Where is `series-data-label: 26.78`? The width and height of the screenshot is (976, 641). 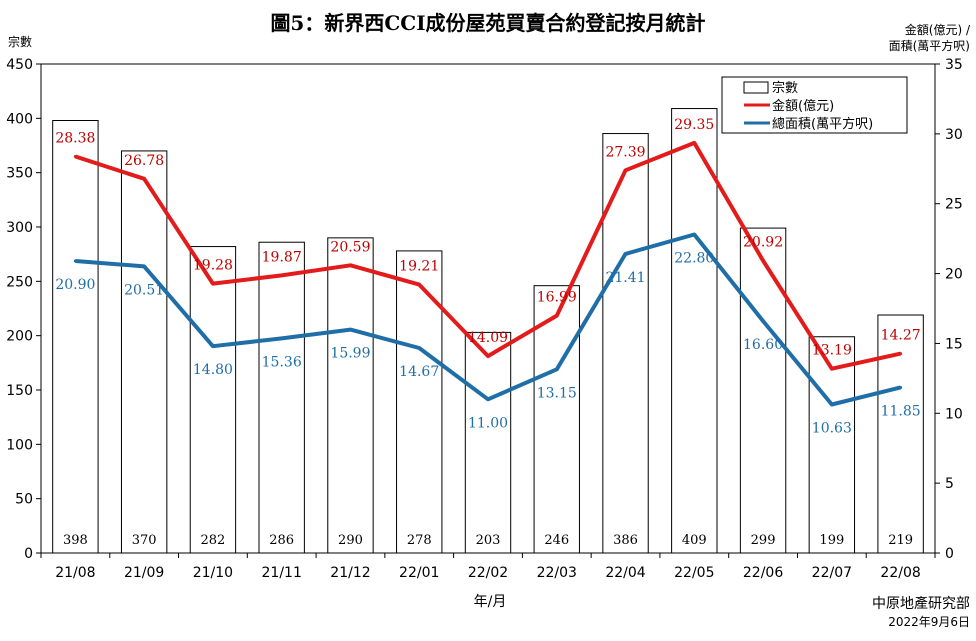
series-data-label: 26.78 is located at coordinates (144, 161).